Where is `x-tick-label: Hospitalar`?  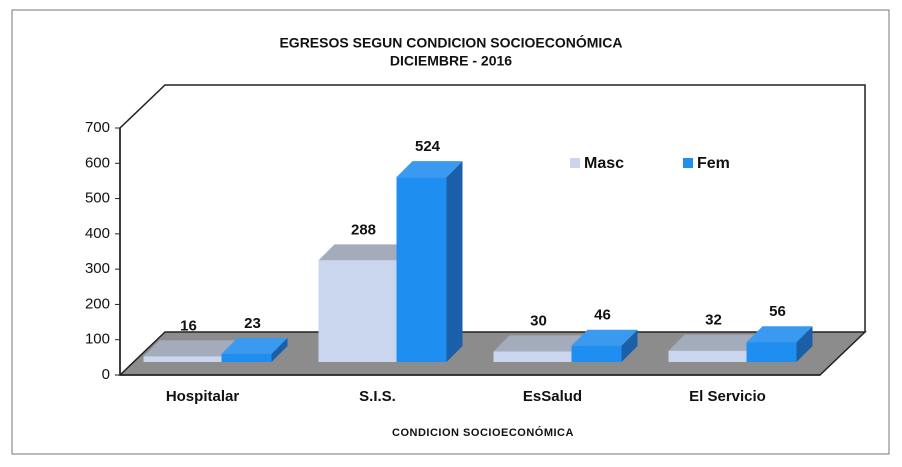 x-tick-label: Hospitalar is located at coordinates (203, 396).